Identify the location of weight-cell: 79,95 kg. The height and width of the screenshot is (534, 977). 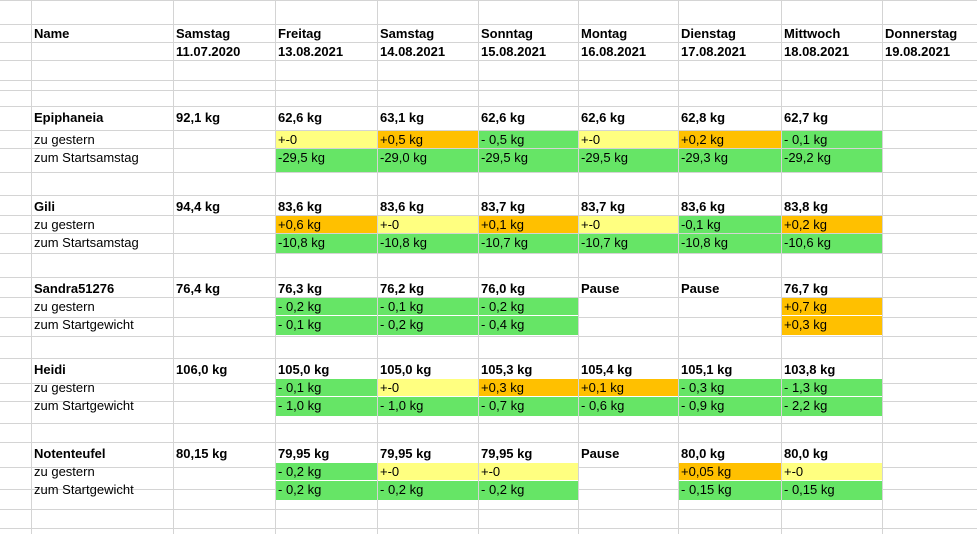
(406, 453).